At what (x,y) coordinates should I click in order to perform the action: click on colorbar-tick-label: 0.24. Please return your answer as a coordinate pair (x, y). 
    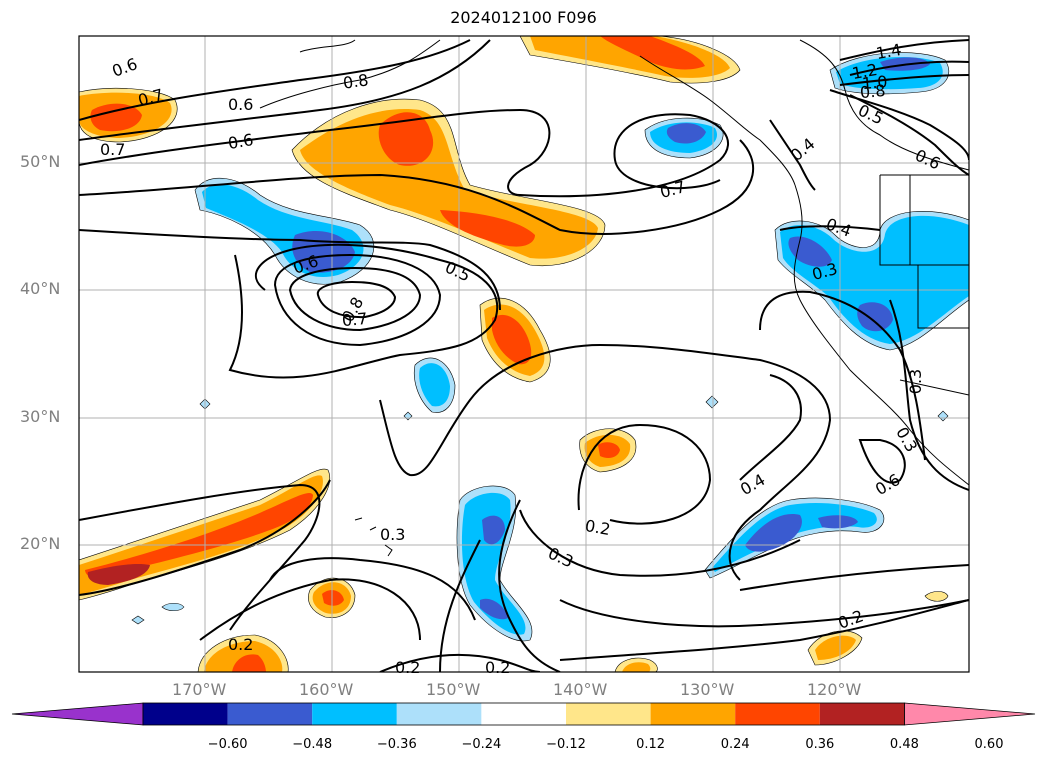
    Looking at the image, I should click on (735, 744).